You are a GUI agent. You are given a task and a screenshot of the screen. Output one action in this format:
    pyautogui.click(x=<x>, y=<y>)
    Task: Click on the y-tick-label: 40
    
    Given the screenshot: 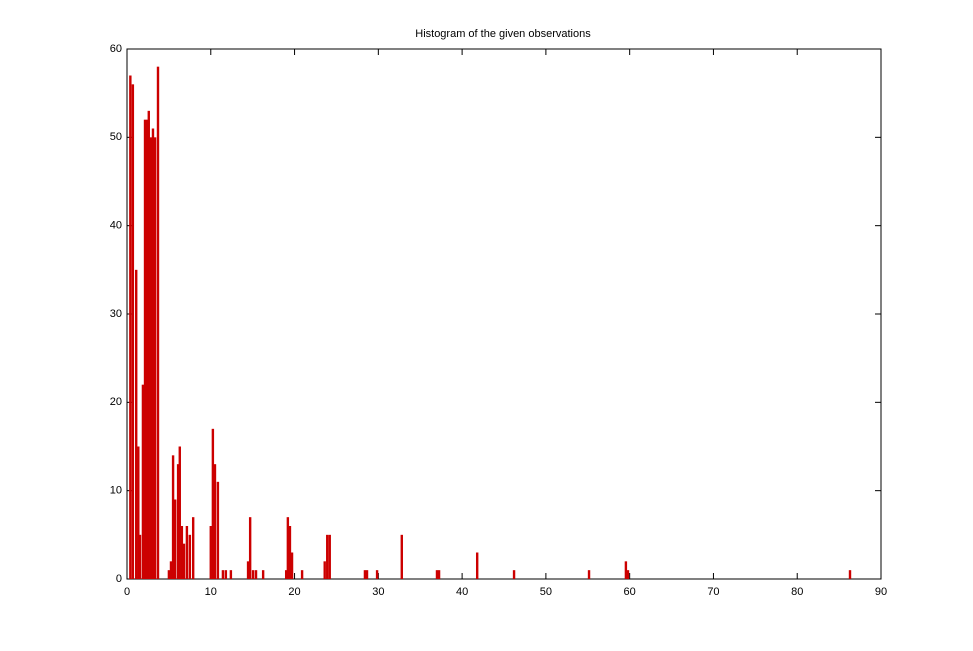 What is the action you would take?
    pyautogui.click(x=116, y=226)
    